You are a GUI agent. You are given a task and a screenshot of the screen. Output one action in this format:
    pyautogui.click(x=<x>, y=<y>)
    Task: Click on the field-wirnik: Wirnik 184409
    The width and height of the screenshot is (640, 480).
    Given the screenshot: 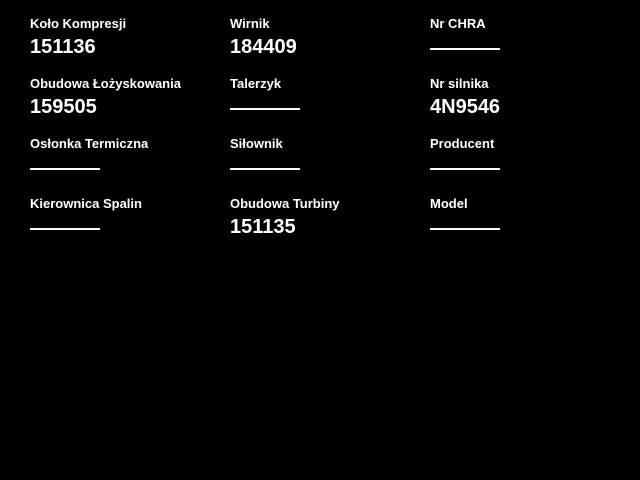 What is the action you would take?
    pyautogui.click(x=330, y=30)
    